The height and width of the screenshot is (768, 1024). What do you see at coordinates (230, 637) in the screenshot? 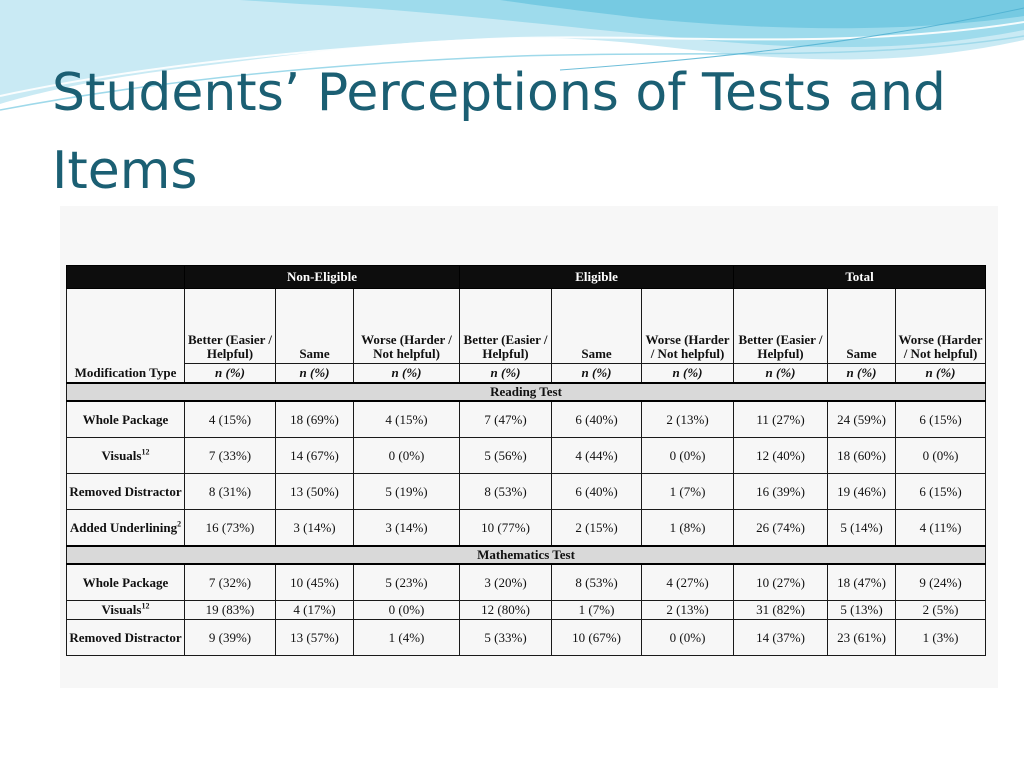
I see `table-cell: 9 (39%)` at bounding box center [230, 637].